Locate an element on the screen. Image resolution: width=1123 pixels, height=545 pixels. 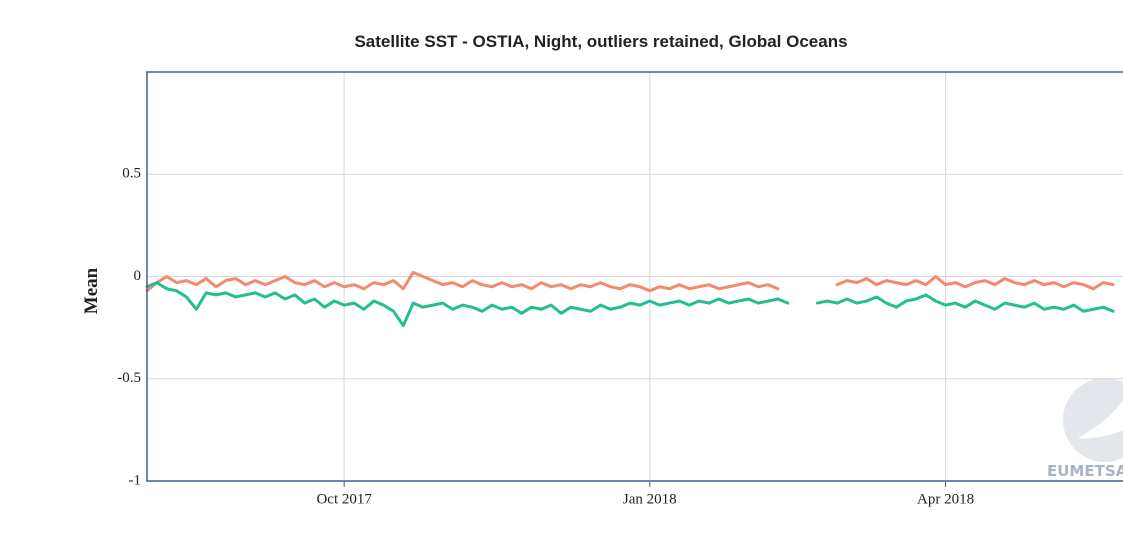
logo: EUMETSAT is located at coordinates (1085, 429).